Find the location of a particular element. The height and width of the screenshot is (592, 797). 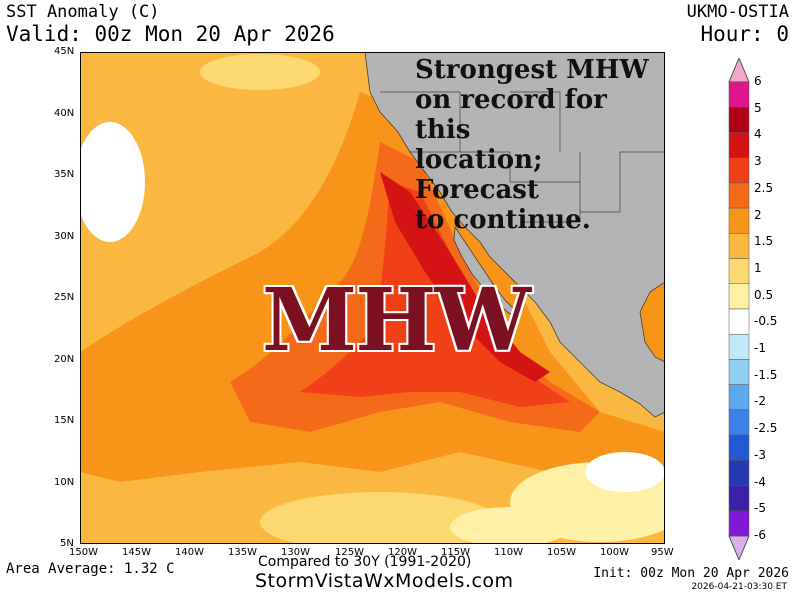

annotation-line-1: Strongest MHW is located at coordinates (532, 70).